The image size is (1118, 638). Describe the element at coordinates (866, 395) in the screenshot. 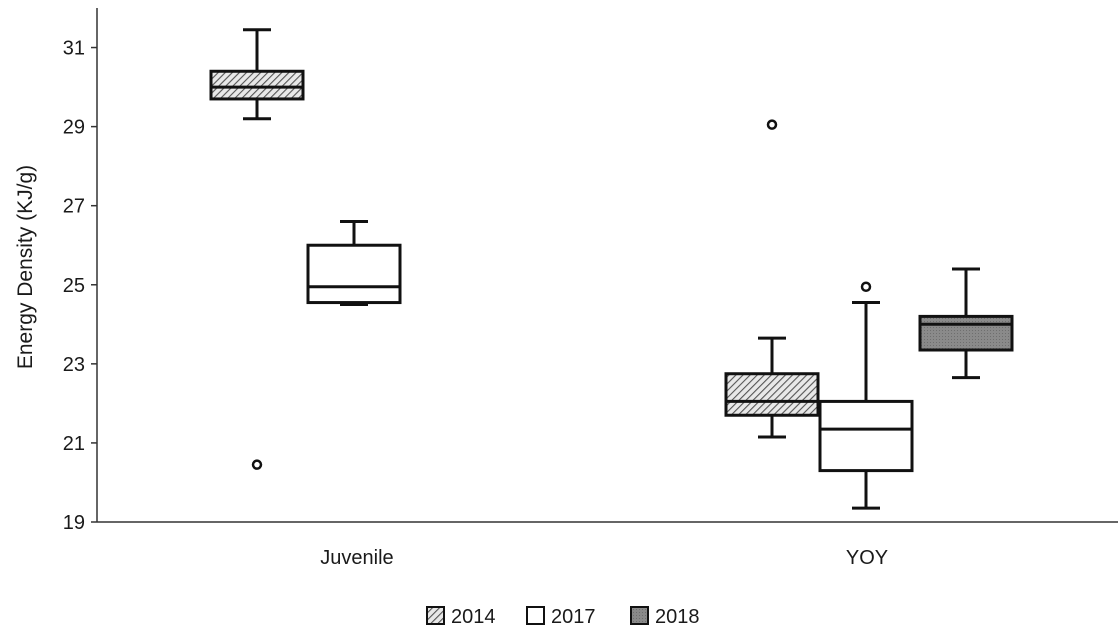

I see `box-yoy-2017` at that location.